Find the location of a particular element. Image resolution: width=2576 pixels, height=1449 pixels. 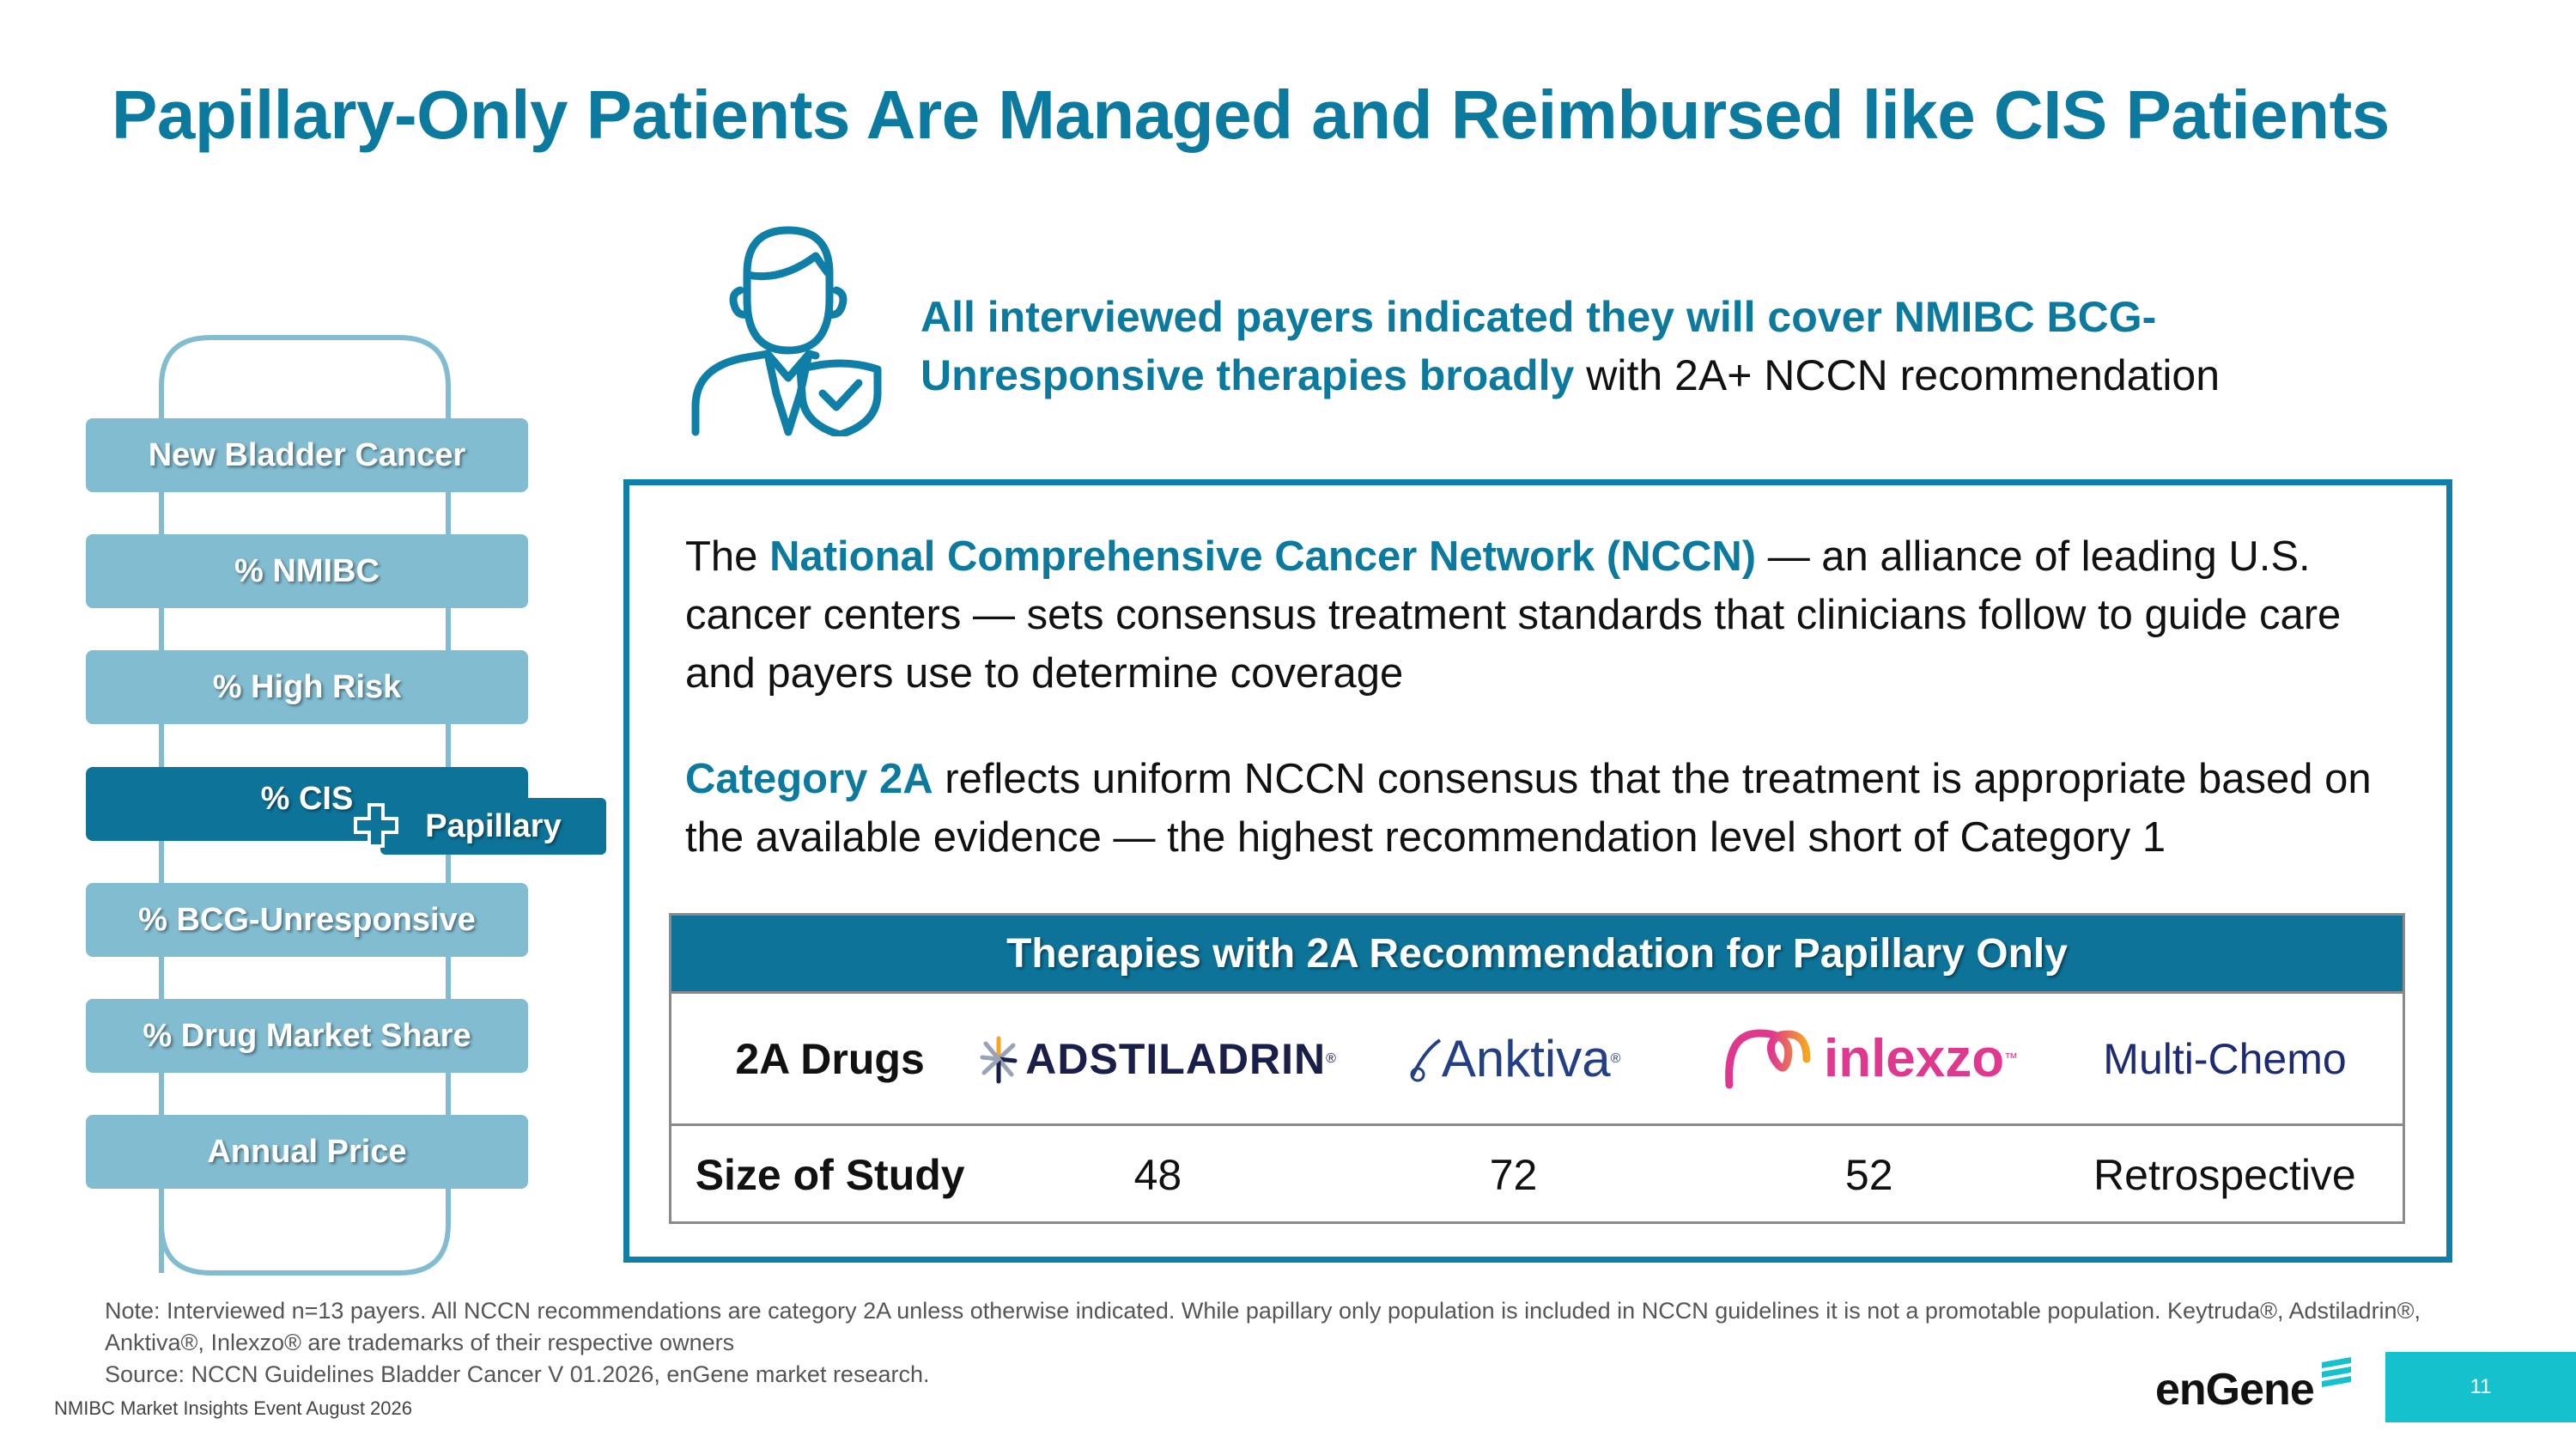

table-row-size: Size of Study 48 72 52 Retrospective is located at coordinates (1537, 1175).